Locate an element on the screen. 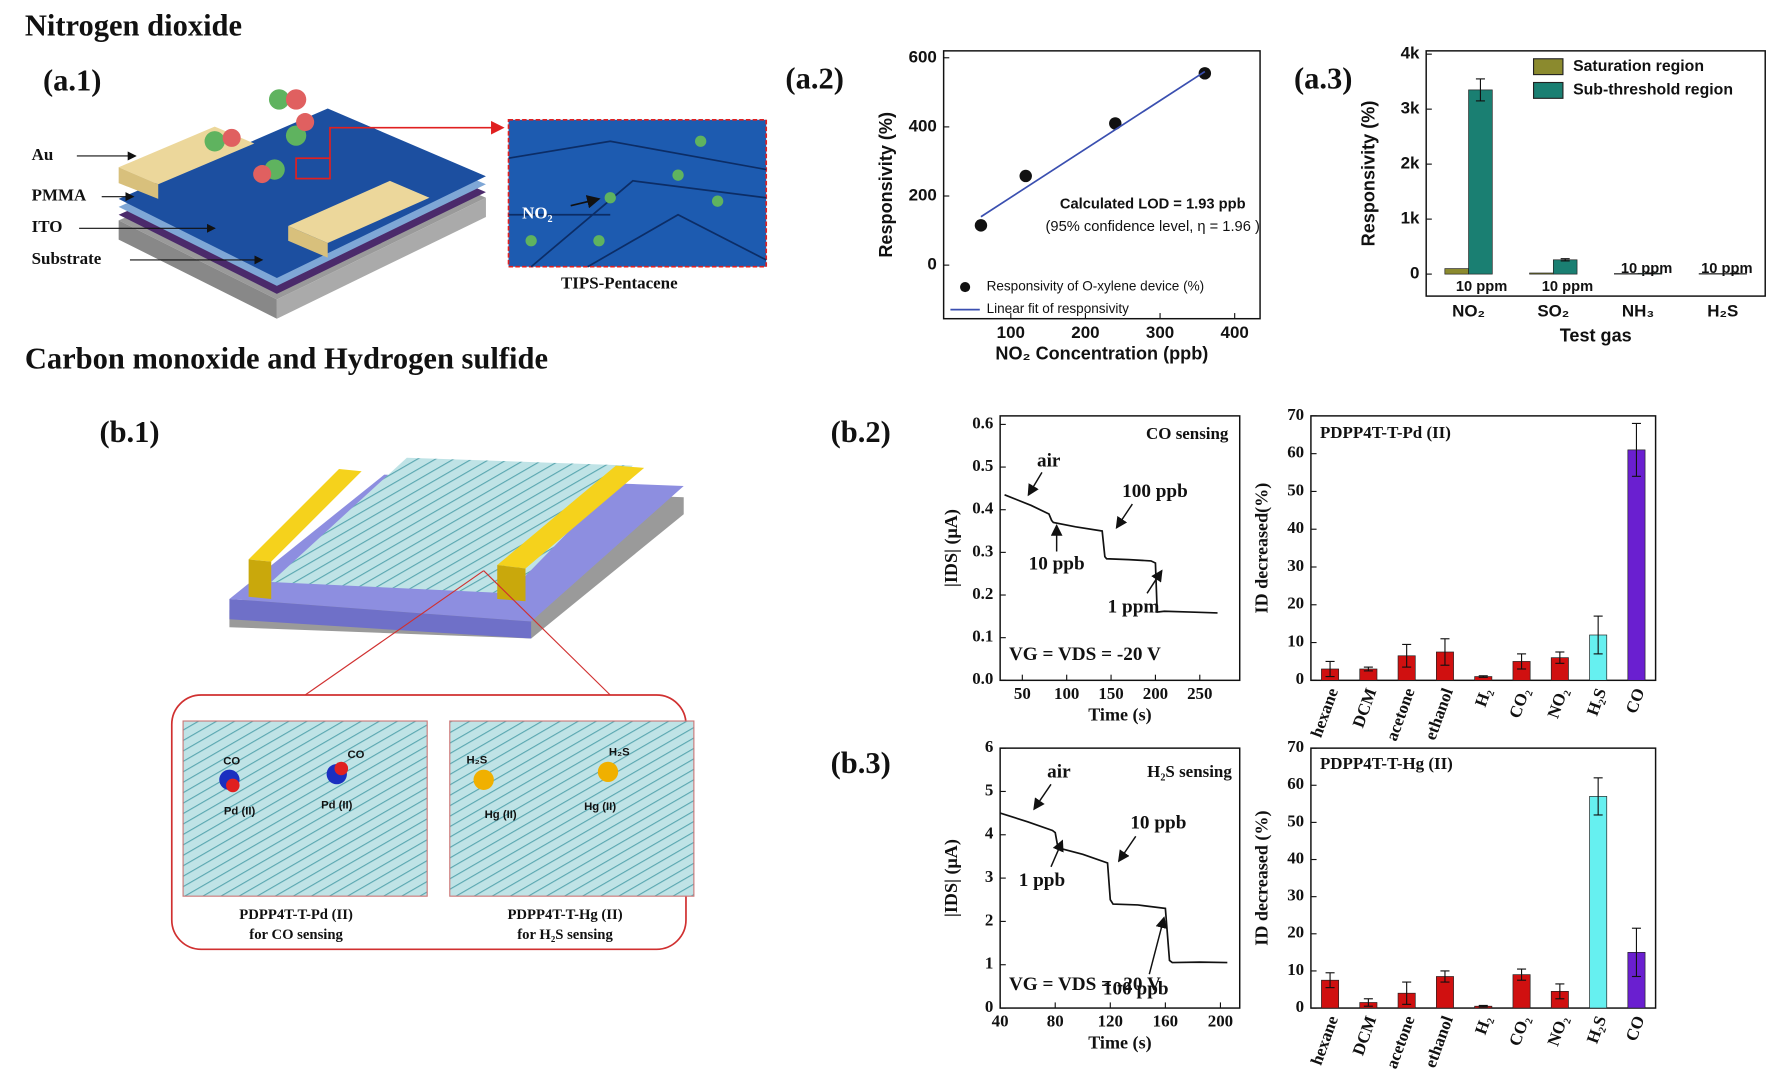  x-tick-label: CO is located at coordinates (1635, 1028).